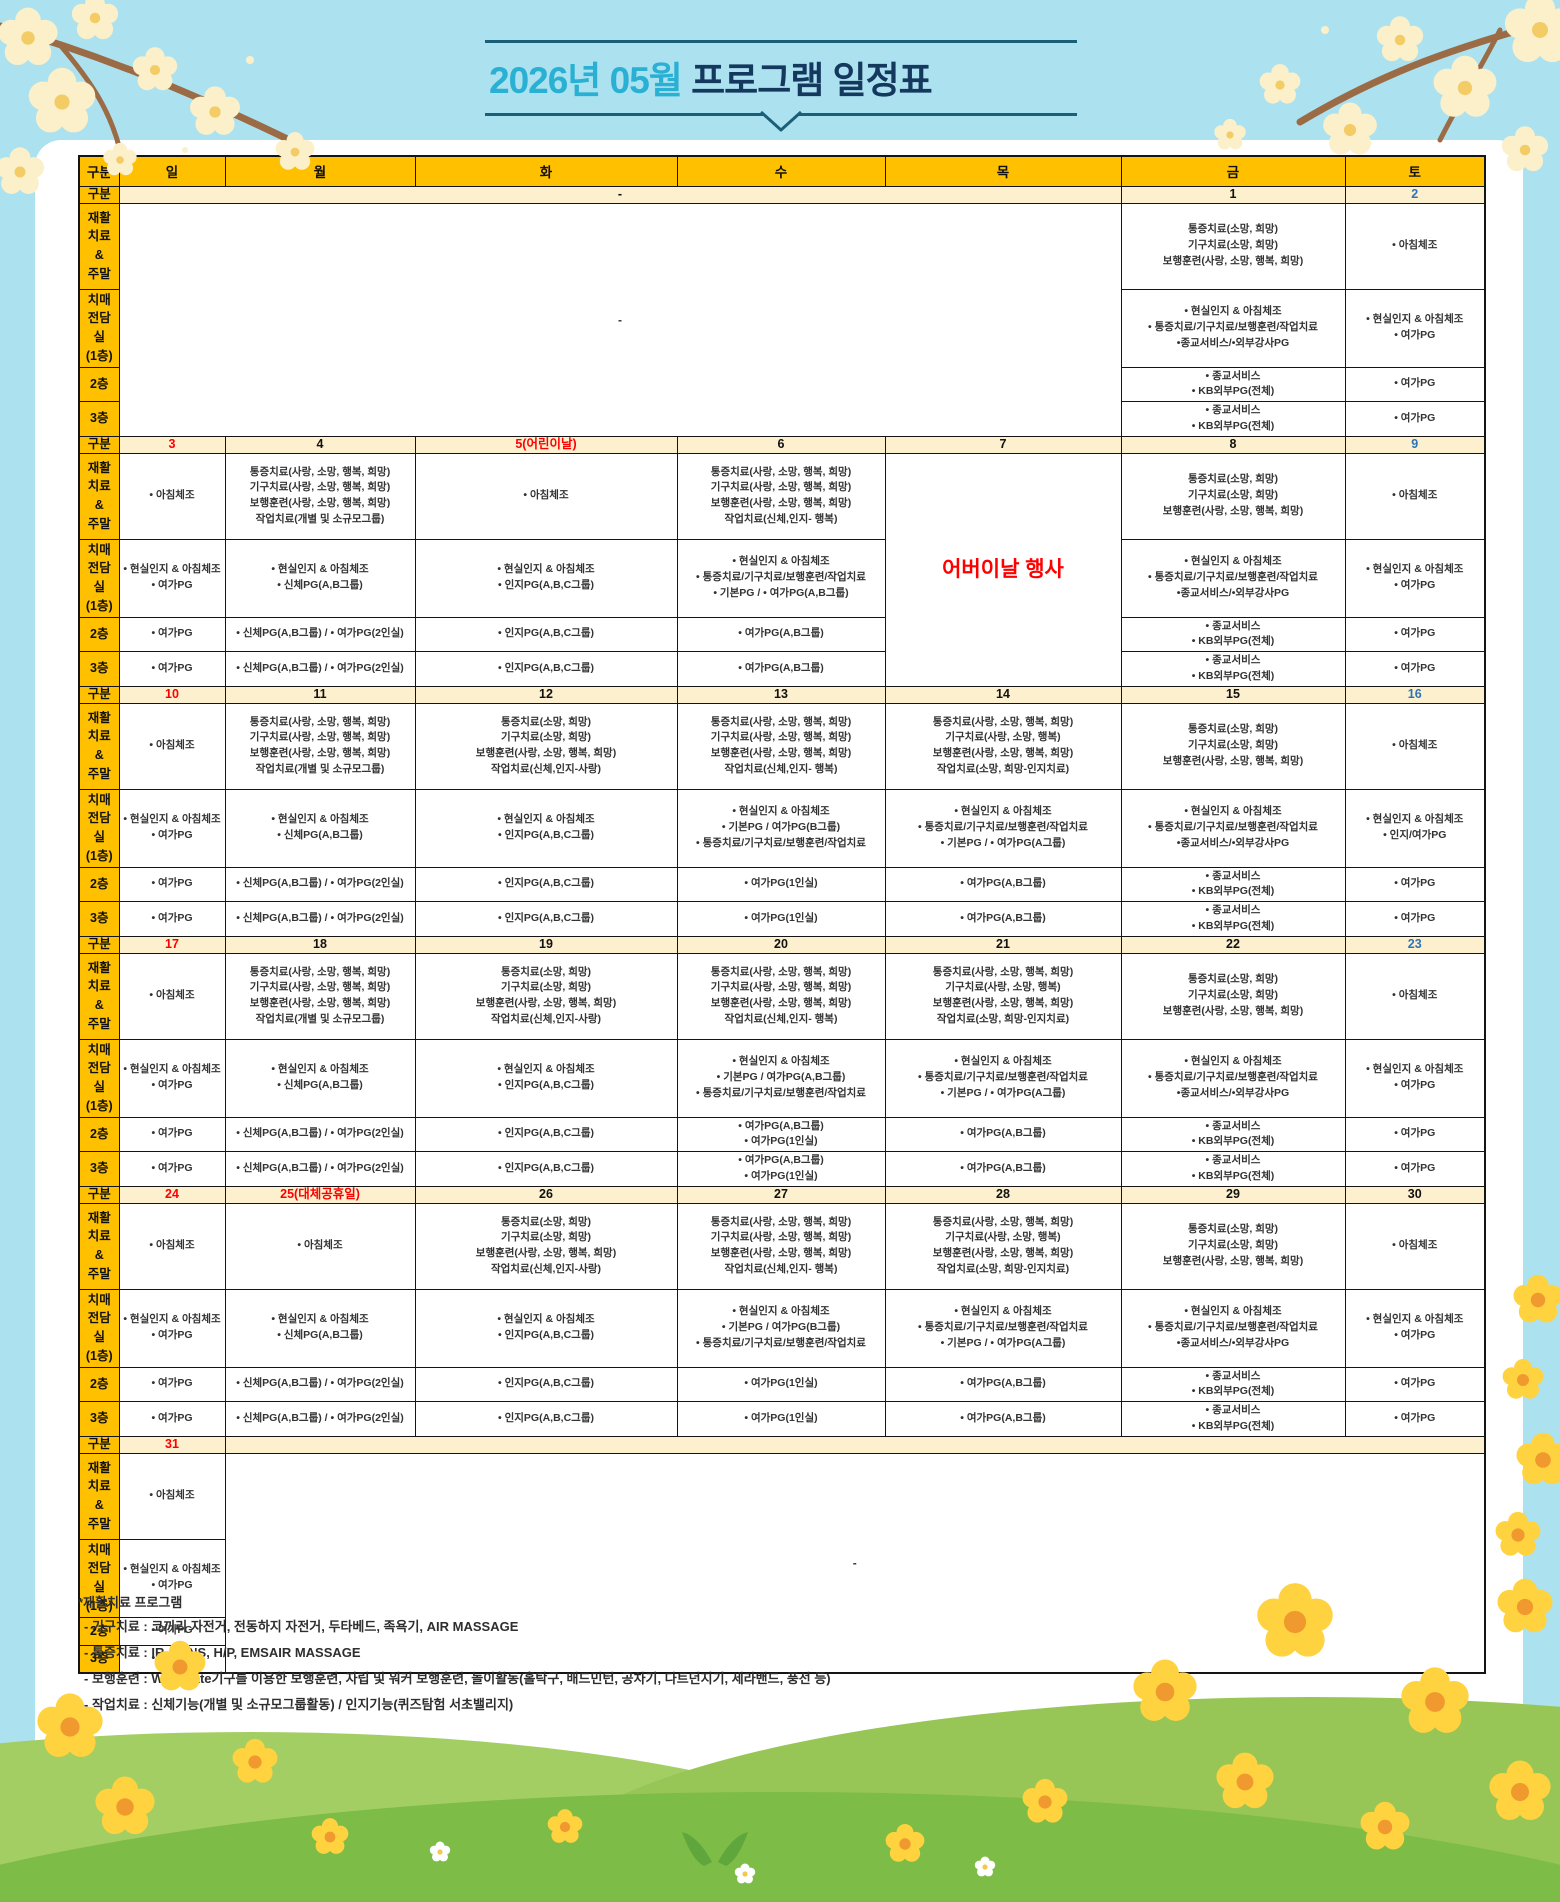  What do you see at coordinates (172, 694) in the screenshot?
I see `date-cell: 10` at bounding box center [172, 694].